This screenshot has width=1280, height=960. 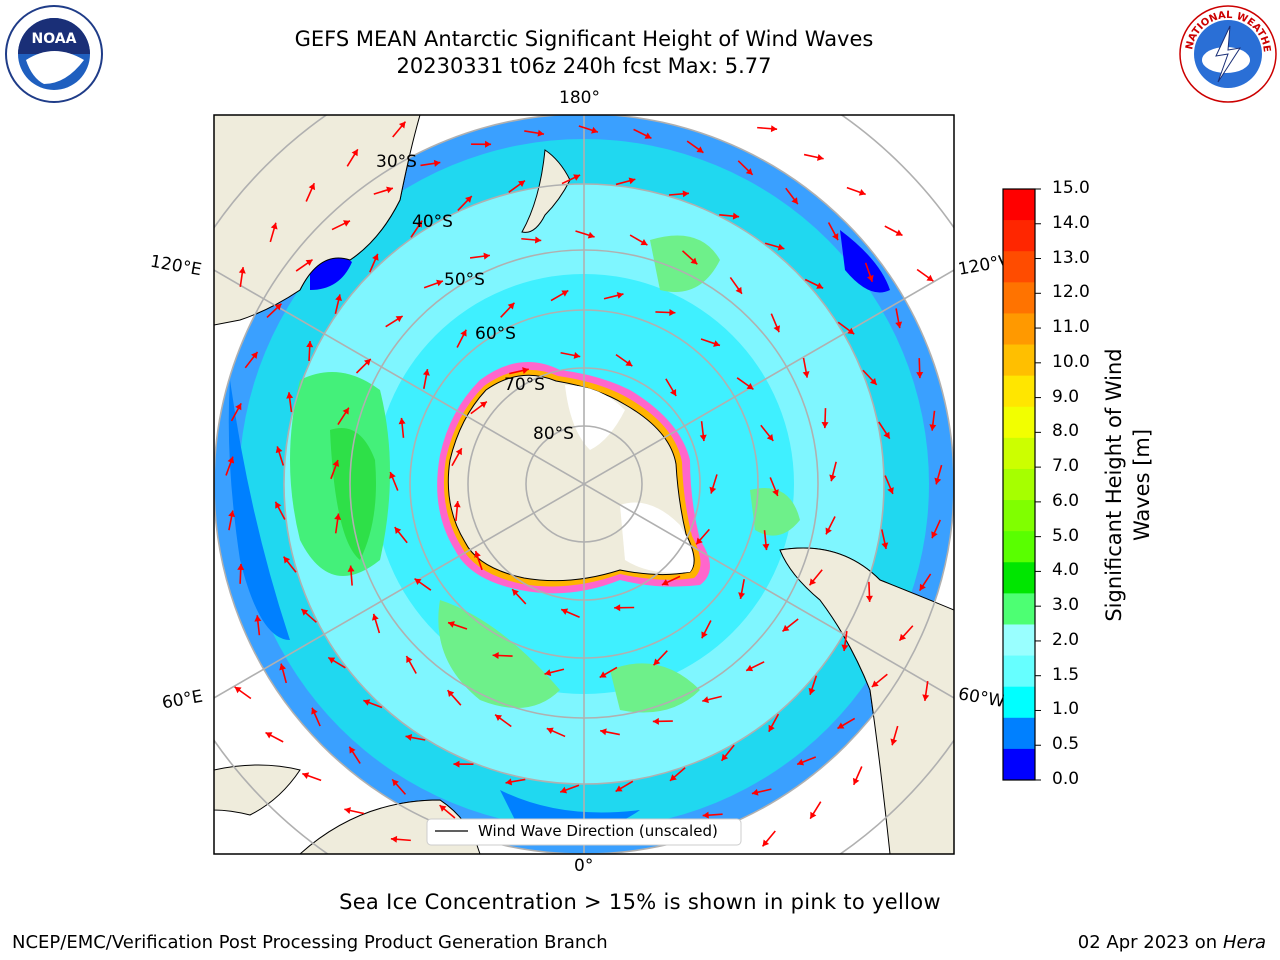 I want to click on colorbar-tick-label: 5.0, so click(x=1066, y=535).